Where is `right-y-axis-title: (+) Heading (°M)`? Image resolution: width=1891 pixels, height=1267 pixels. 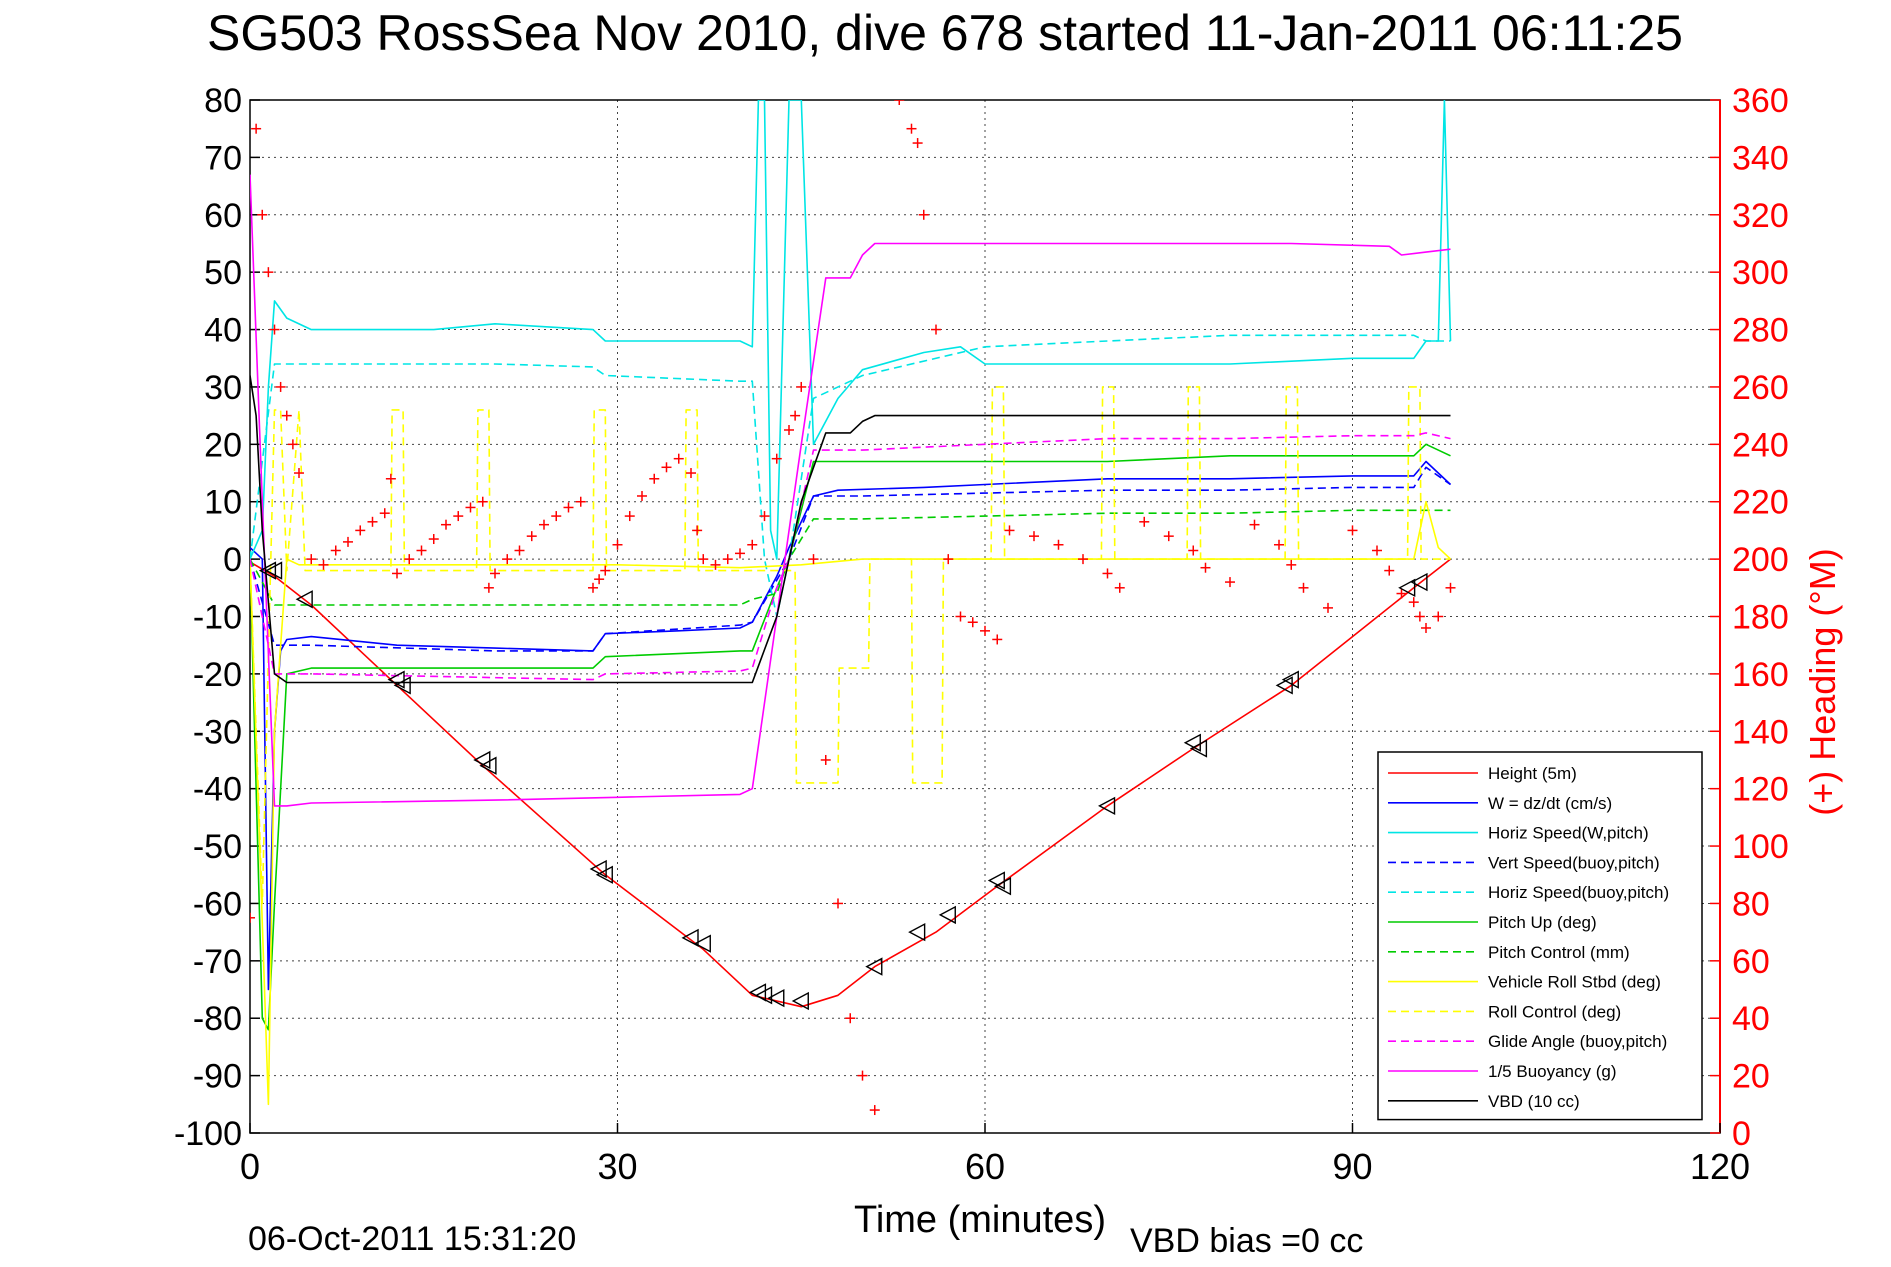 right-y-axis-title: (+) Heading (°M) is located at coordinates (1822, 681).